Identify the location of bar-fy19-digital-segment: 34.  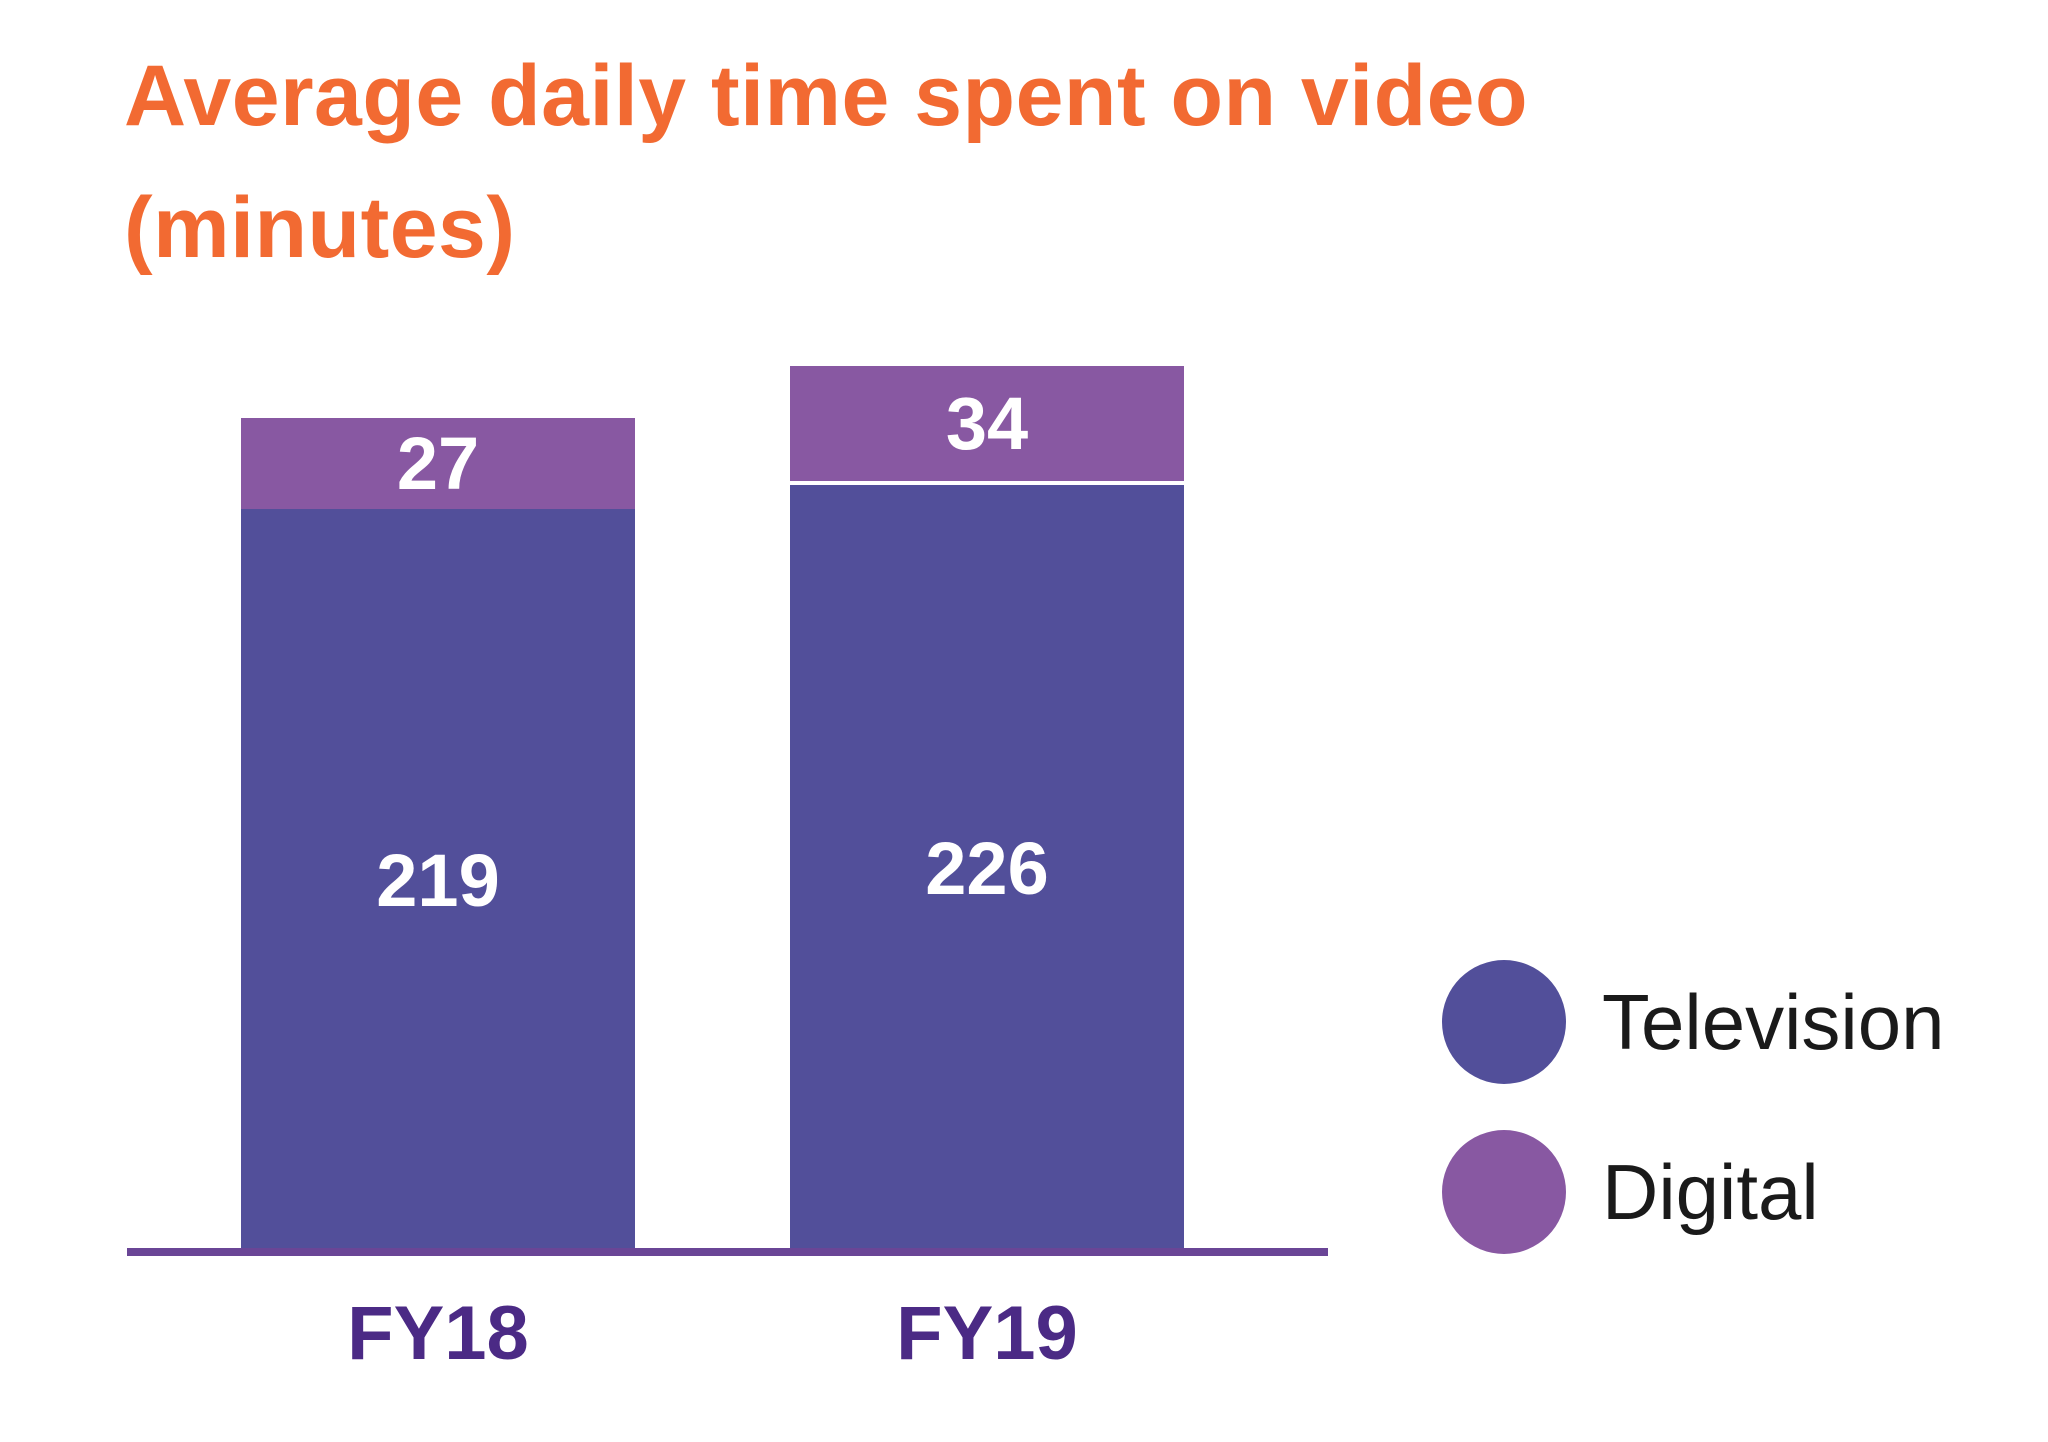
(987, 425).